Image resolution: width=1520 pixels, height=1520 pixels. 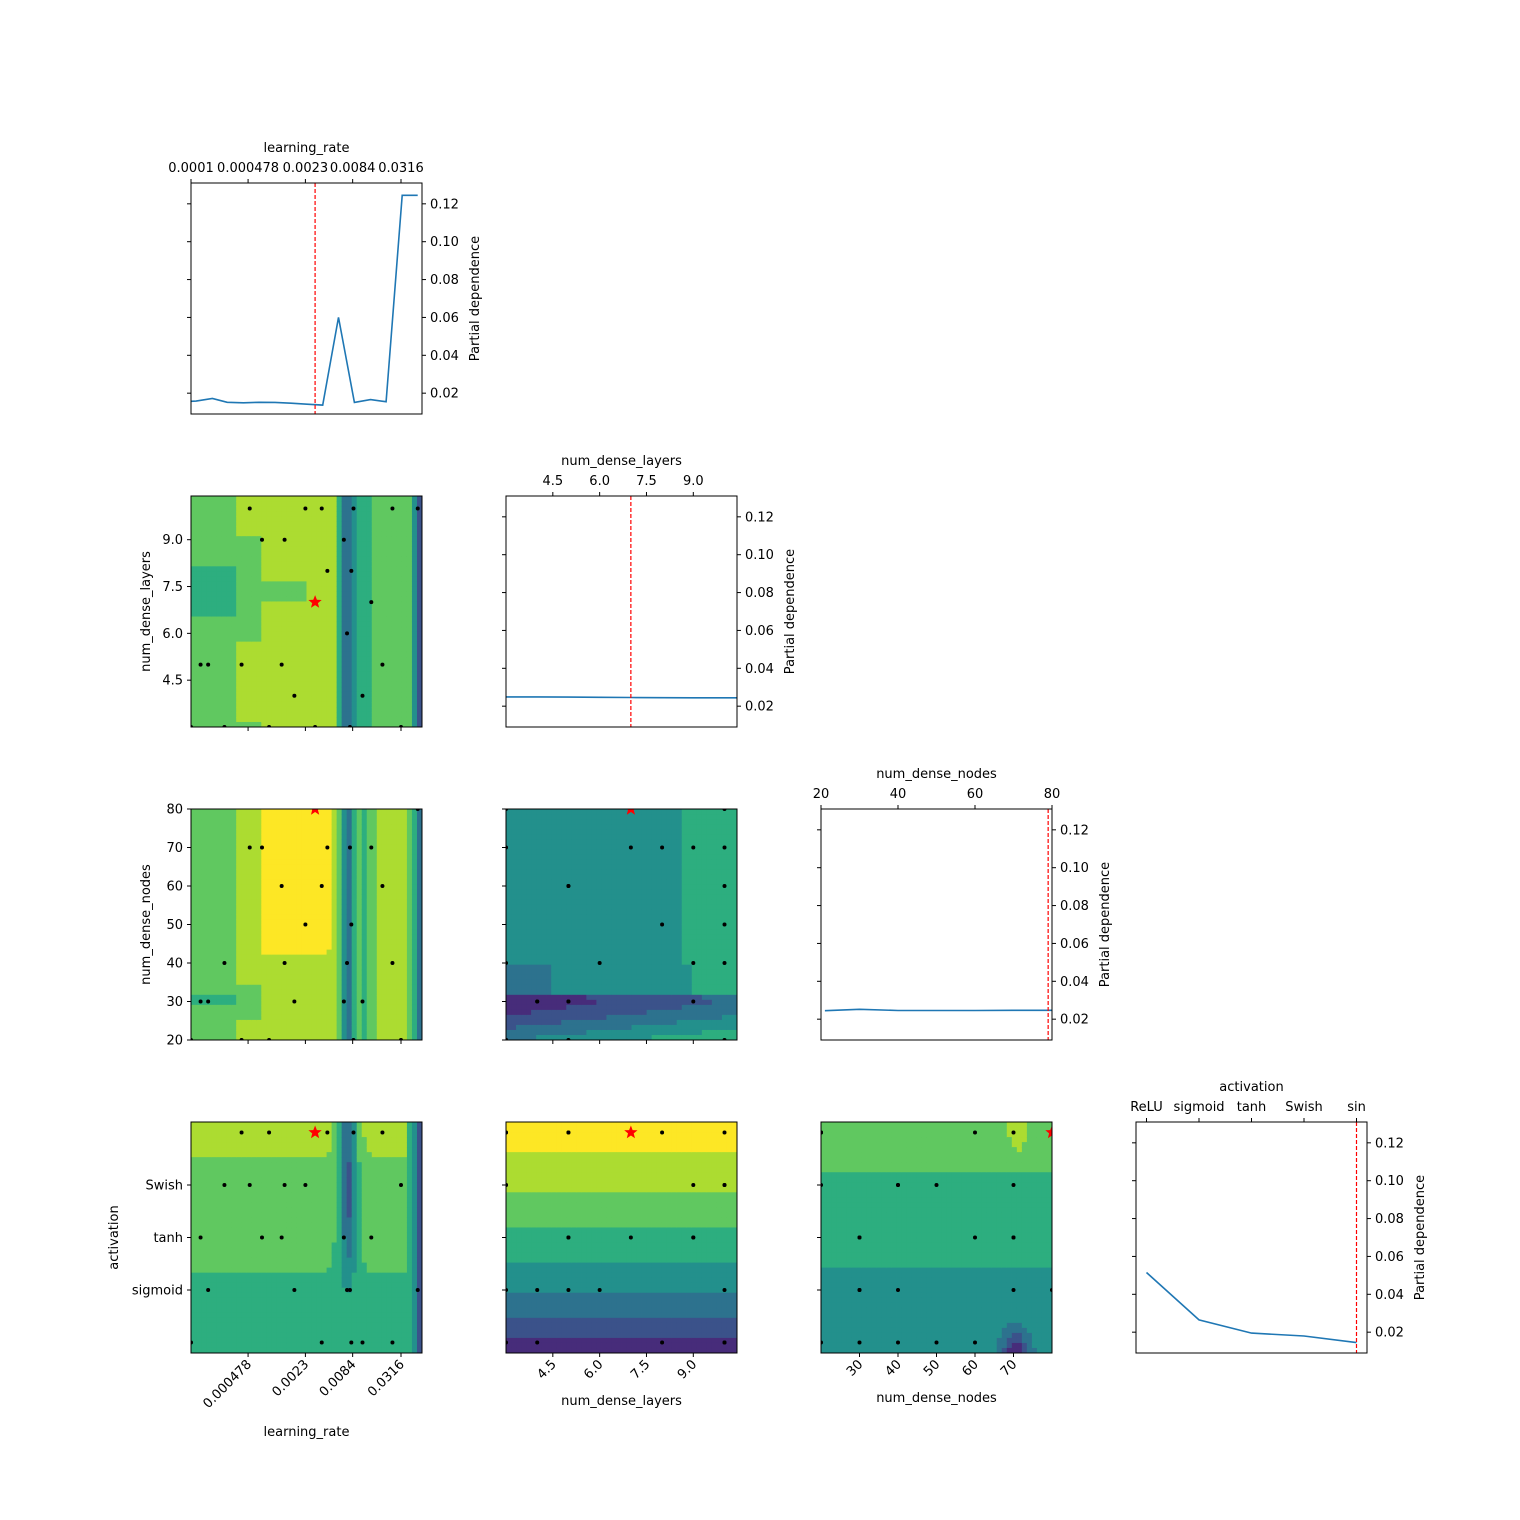 What do you see at coordinates (401, 168) in the screenshot?
I see `x-tick-label: 0.0316` at bounding box center [401, 168].